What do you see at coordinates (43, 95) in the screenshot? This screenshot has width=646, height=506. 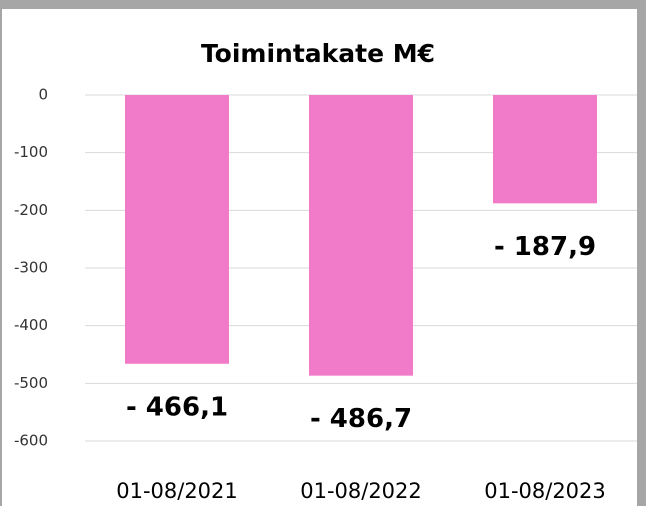 I see `y-tick-label: 0` at bounding box center [43, 95].